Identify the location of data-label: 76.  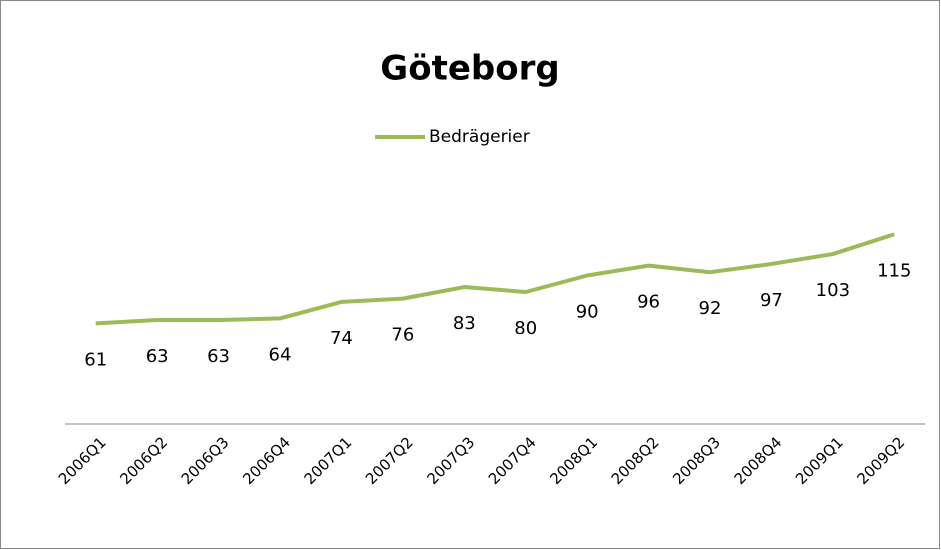
(402, 335).